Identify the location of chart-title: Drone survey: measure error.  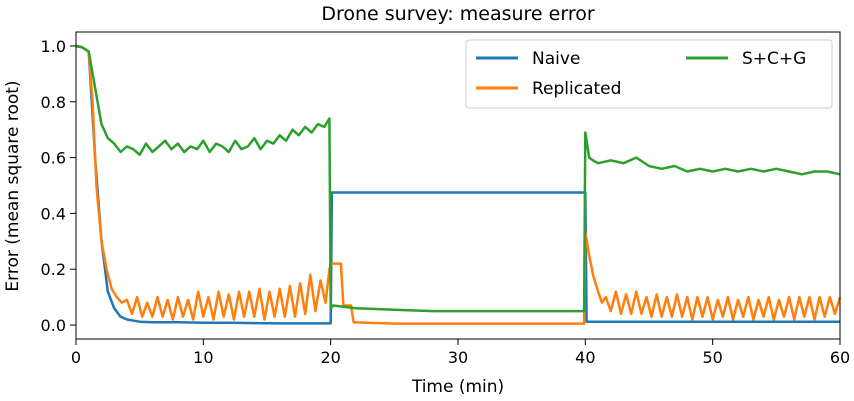
(457, 14).